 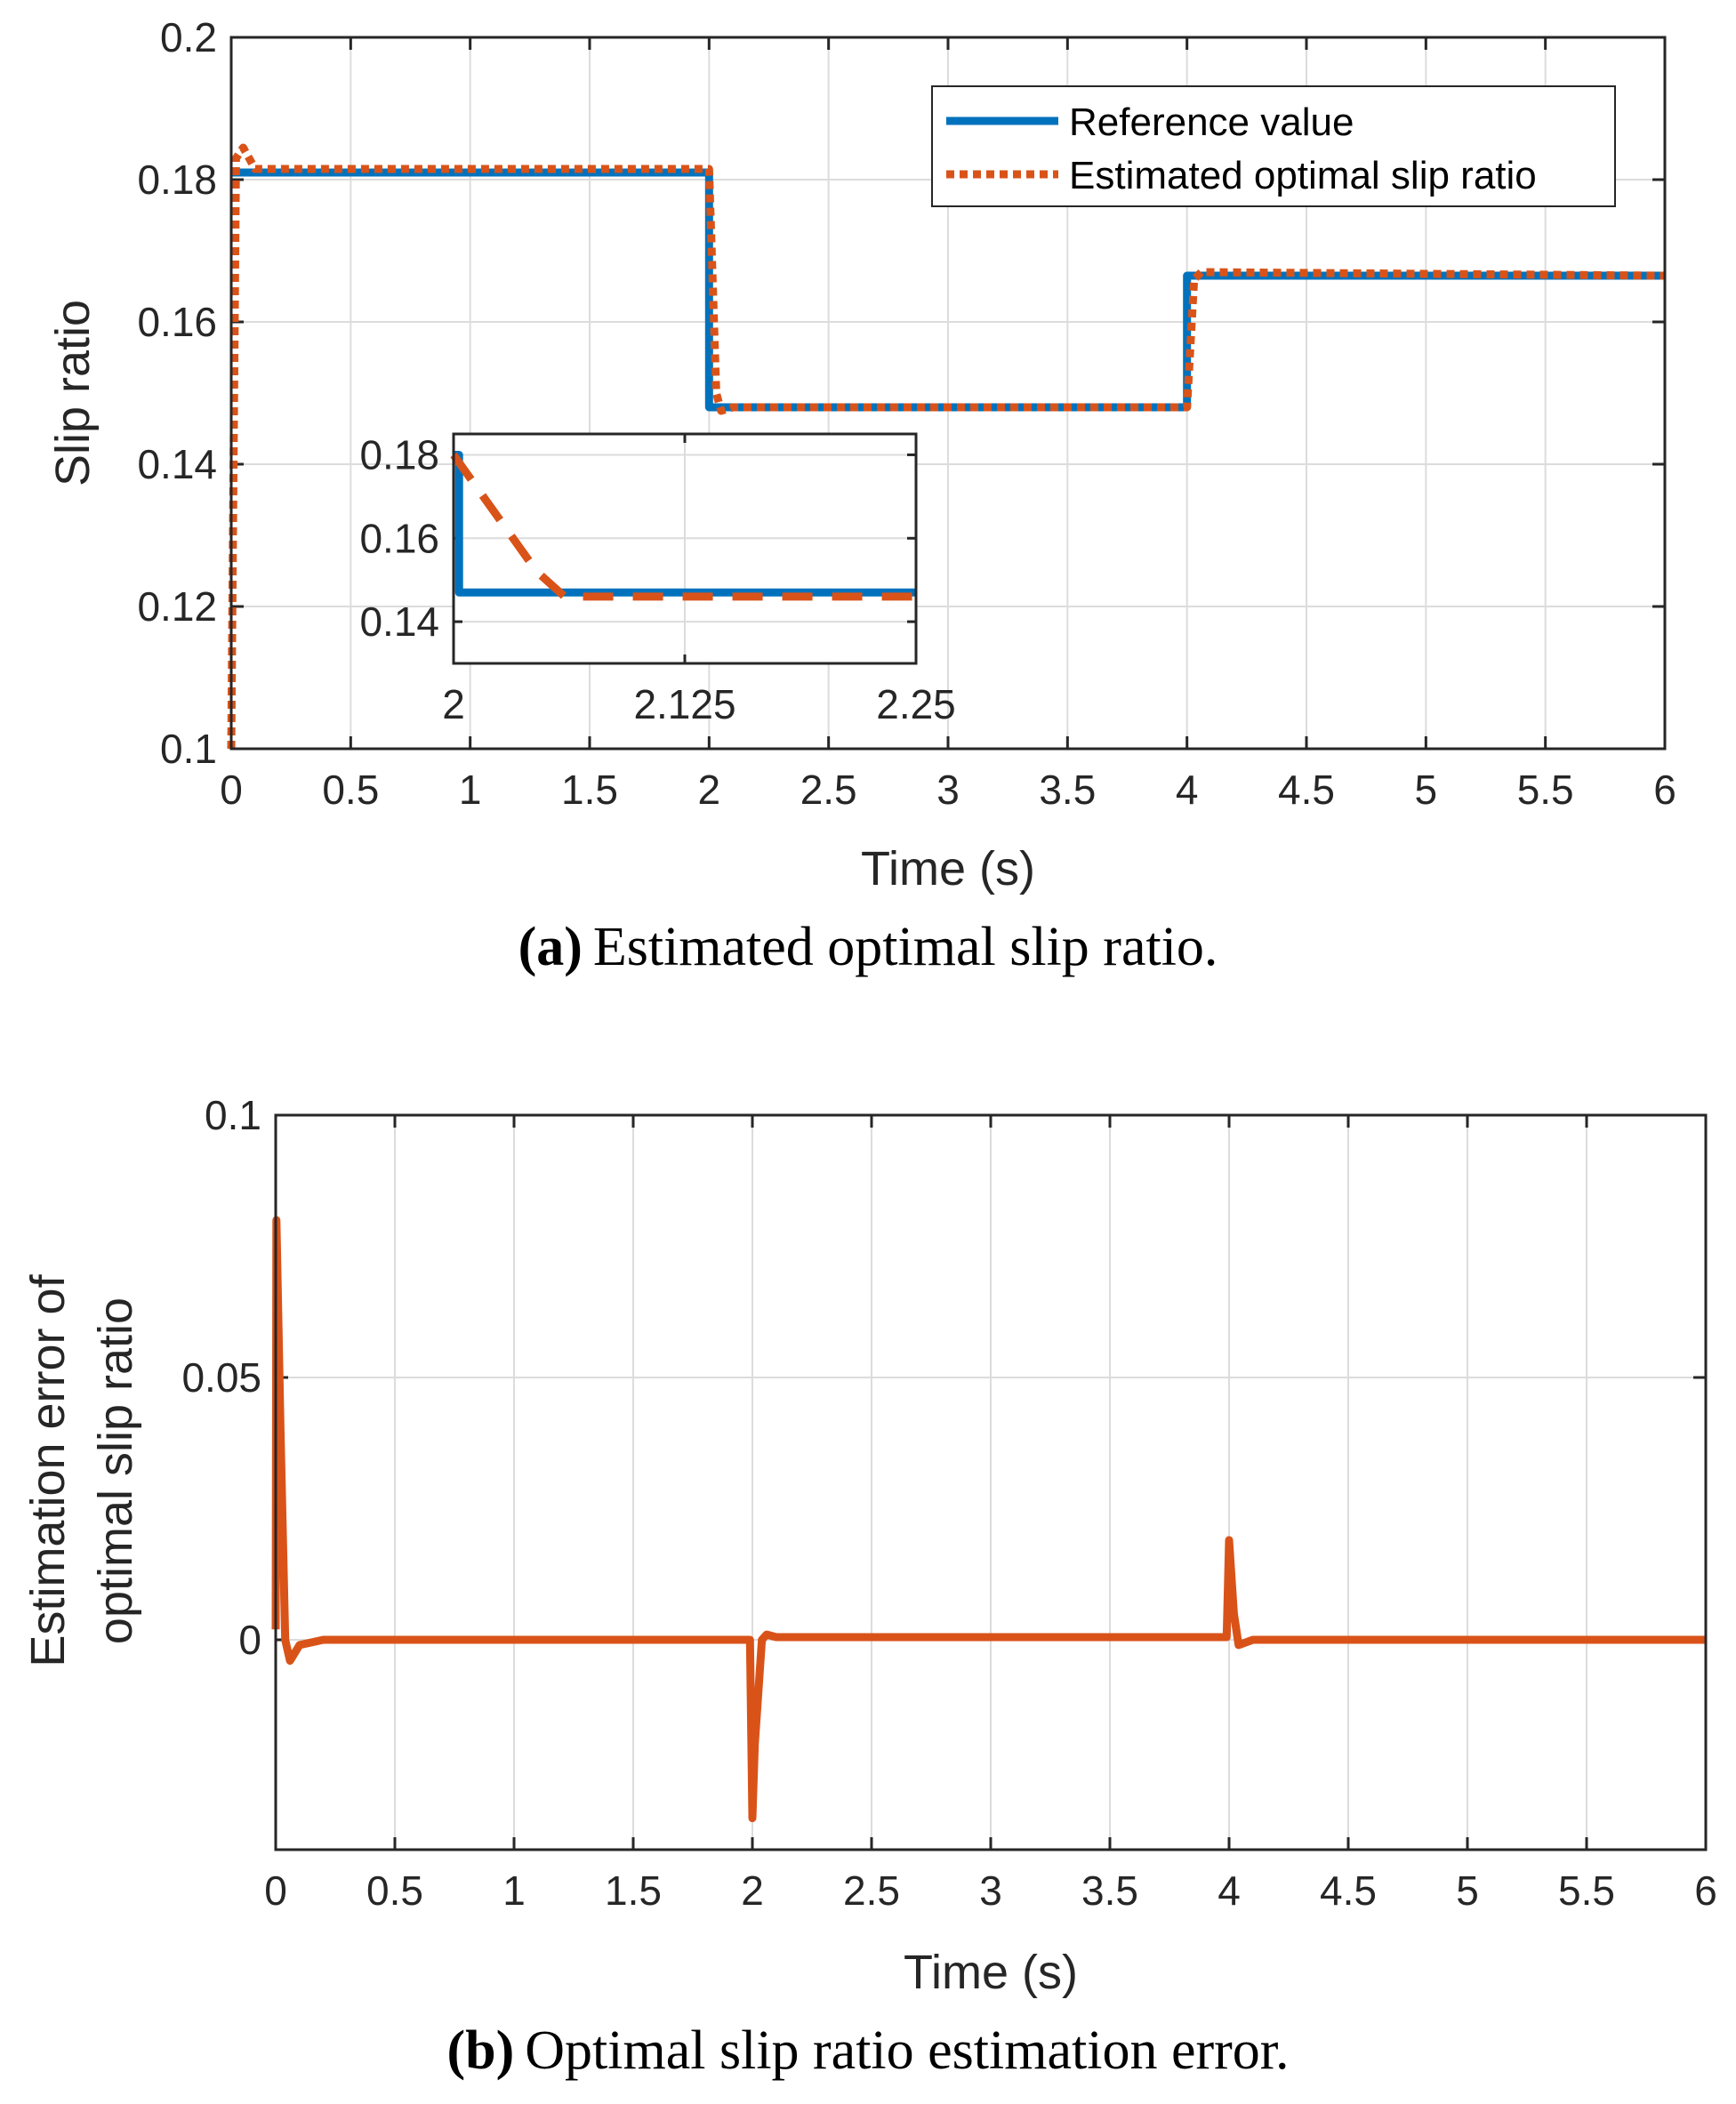 What do you see at coordinates (480, 2050) in the screenshot?
I see `caption-b-label: (b)` at bounding box center [480, 2050].